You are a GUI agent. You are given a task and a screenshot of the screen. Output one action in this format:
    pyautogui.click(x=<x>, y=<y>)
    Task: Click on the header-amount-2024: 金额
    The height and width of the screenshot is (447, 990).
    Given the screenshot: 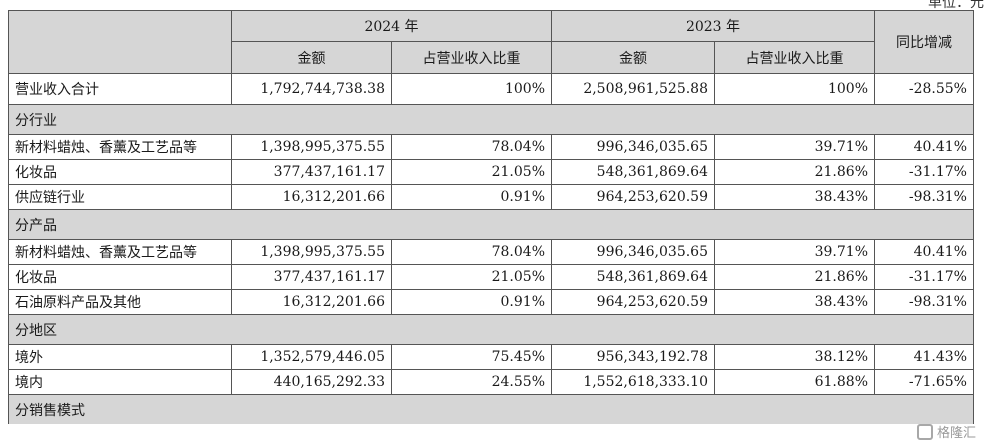 What is the action you would take?
    pyautogui.click(x=311, y=57)
    